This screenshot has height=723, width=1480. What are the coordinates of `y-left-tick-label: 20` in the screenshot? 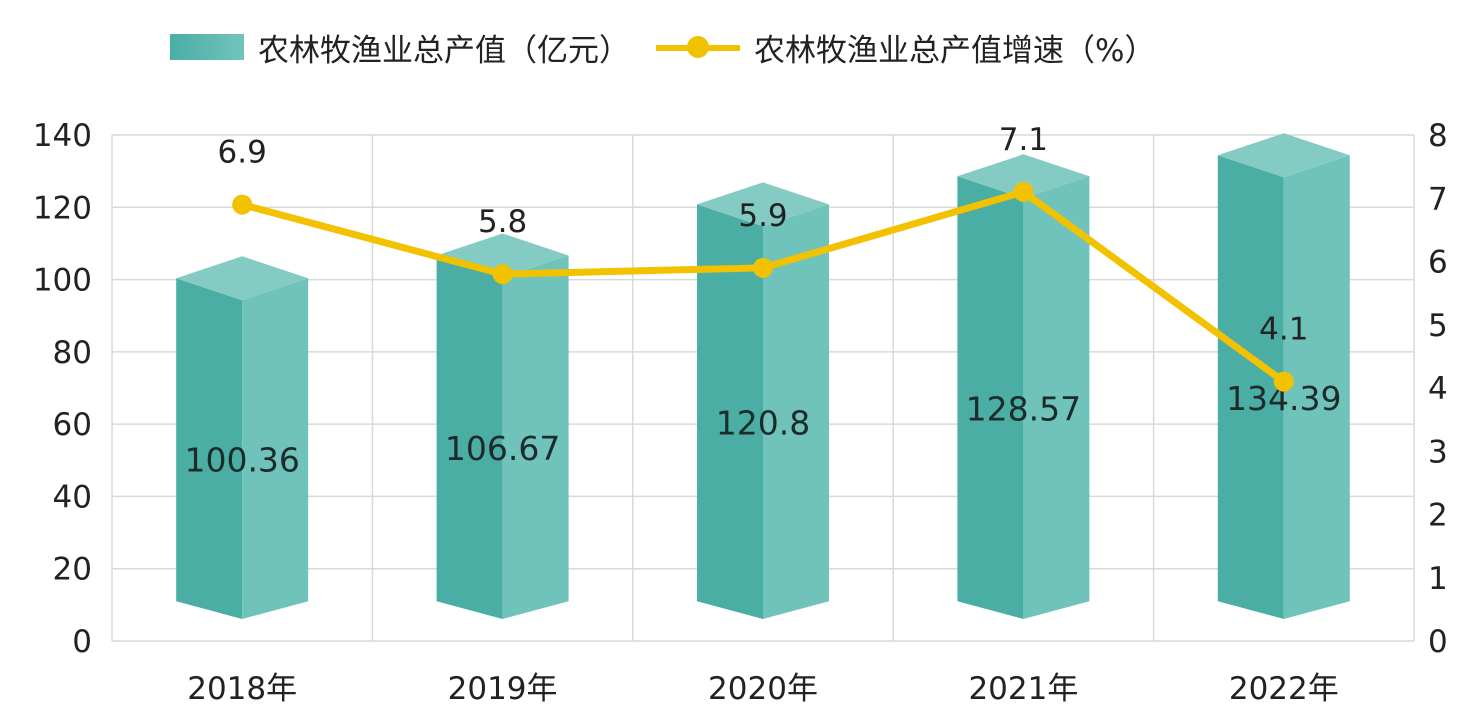 It's located at (72, 570).